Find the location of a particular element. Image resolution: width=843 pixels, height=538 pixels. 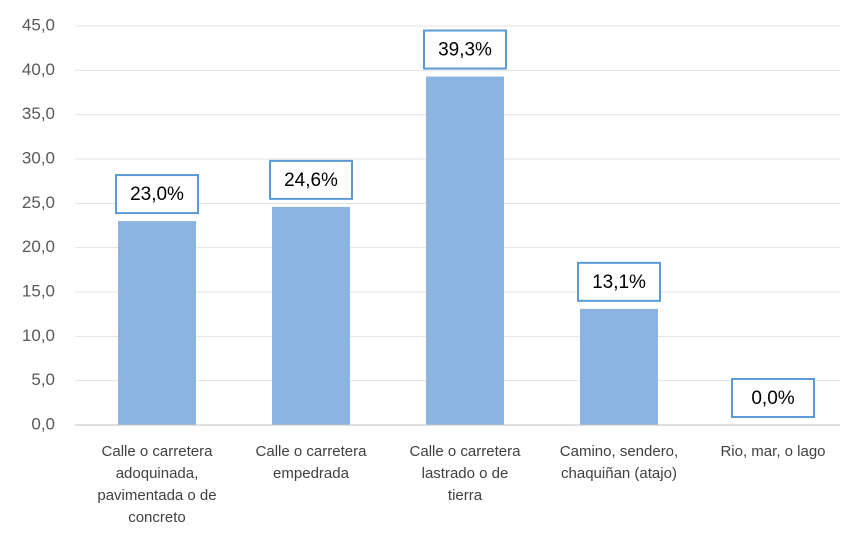

y-tick-label: 25,0 is located at coordinates (38, 202).